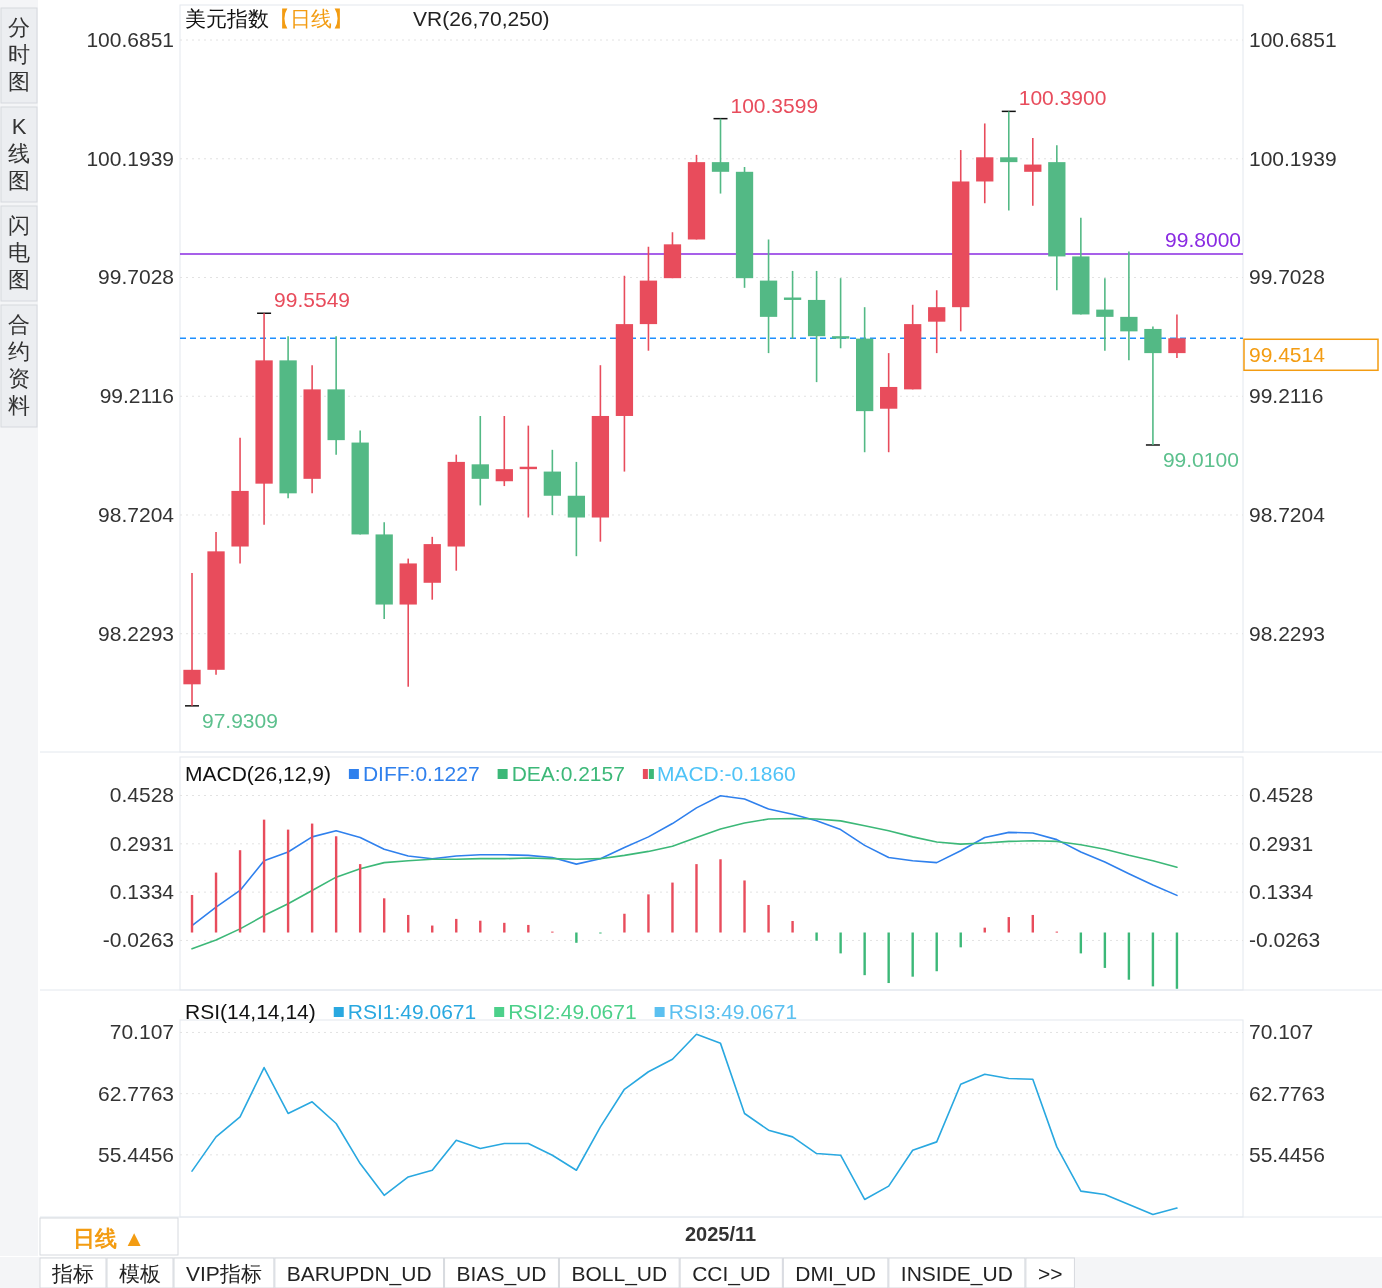 The width and height of the screenshot is (1382, 1288). Describe the element at coordinates (136, 514) in the screenshot. I see `y-tick-label: 98.7204` at that location.